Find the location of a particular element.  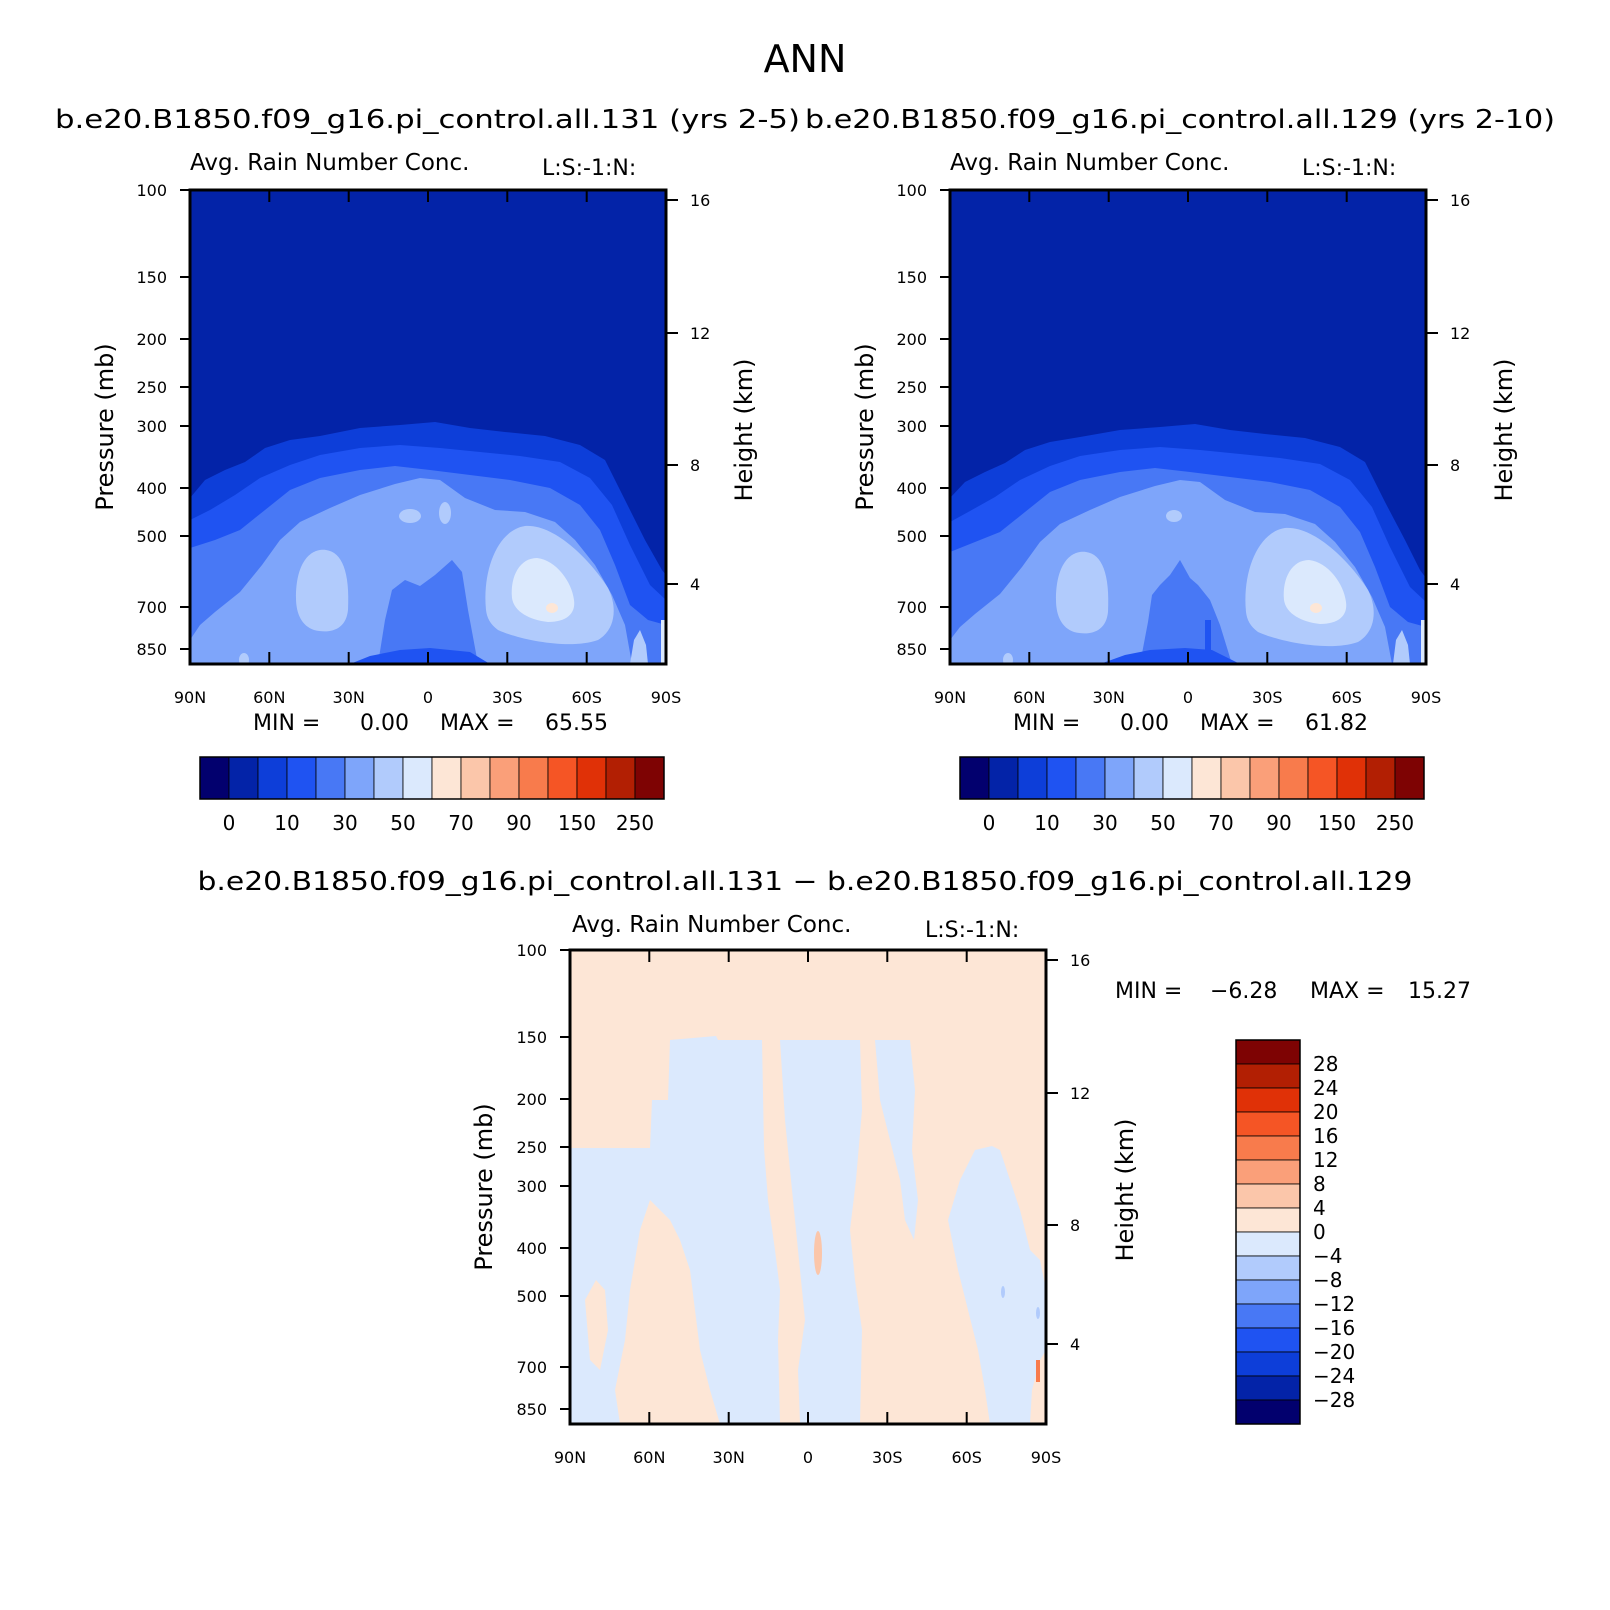

colorbar-label: −8 is located at coordinates (1327, 1280).